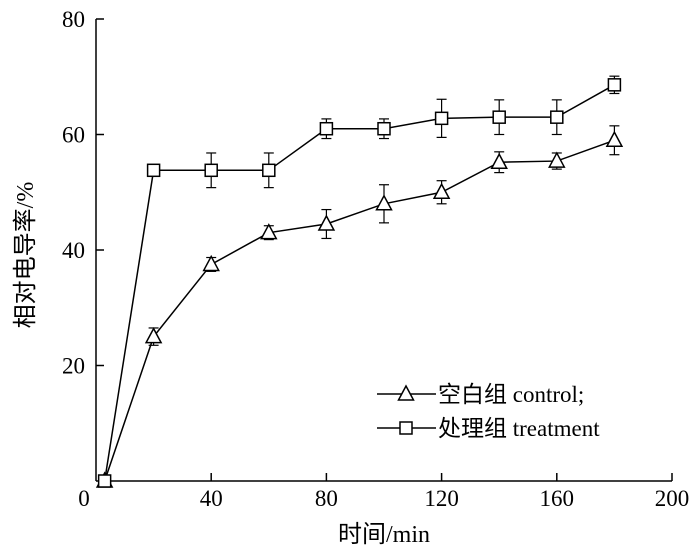 The width and height of the screenshot is (700, 551). What do you see at coordinates (211, 498) in the screenshot?
I see `x-tick-label: 40` at bounding box center [211, 498].